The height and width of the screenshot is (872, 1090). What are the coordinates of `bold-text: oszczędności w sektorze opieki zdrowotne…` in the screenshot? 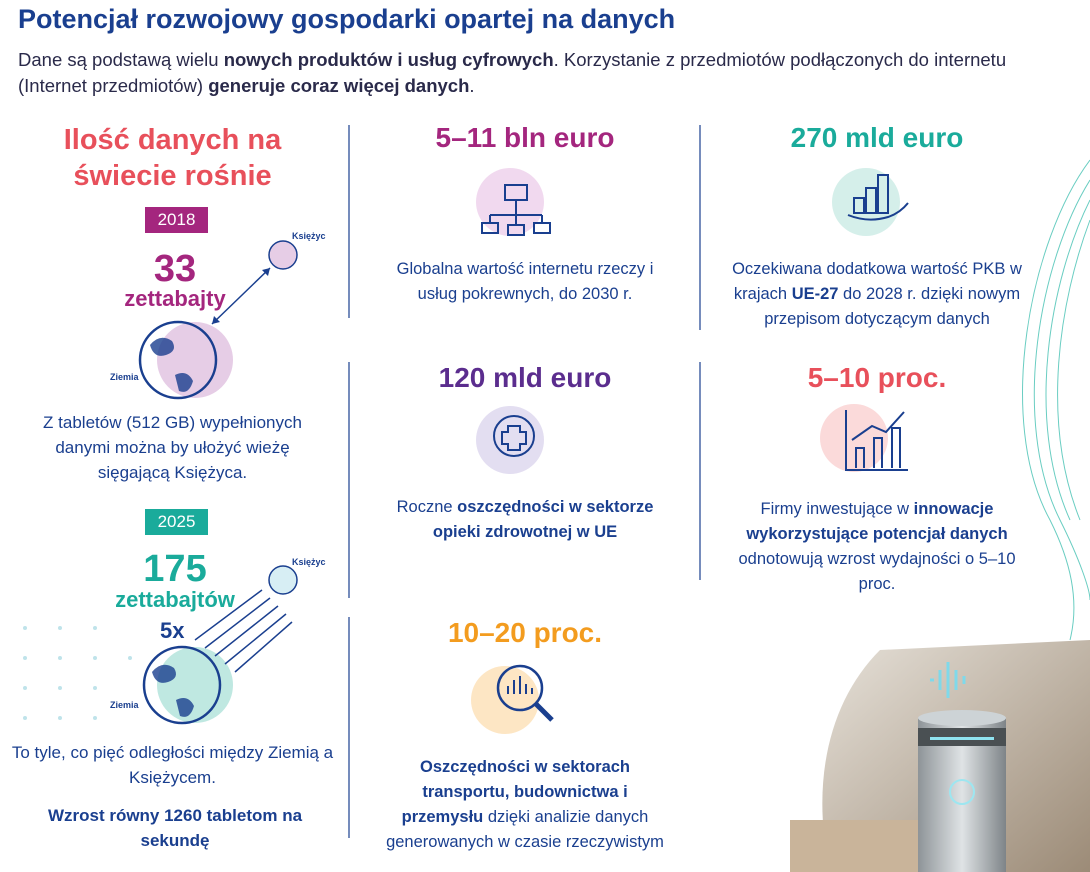 It's located at (543, 519).